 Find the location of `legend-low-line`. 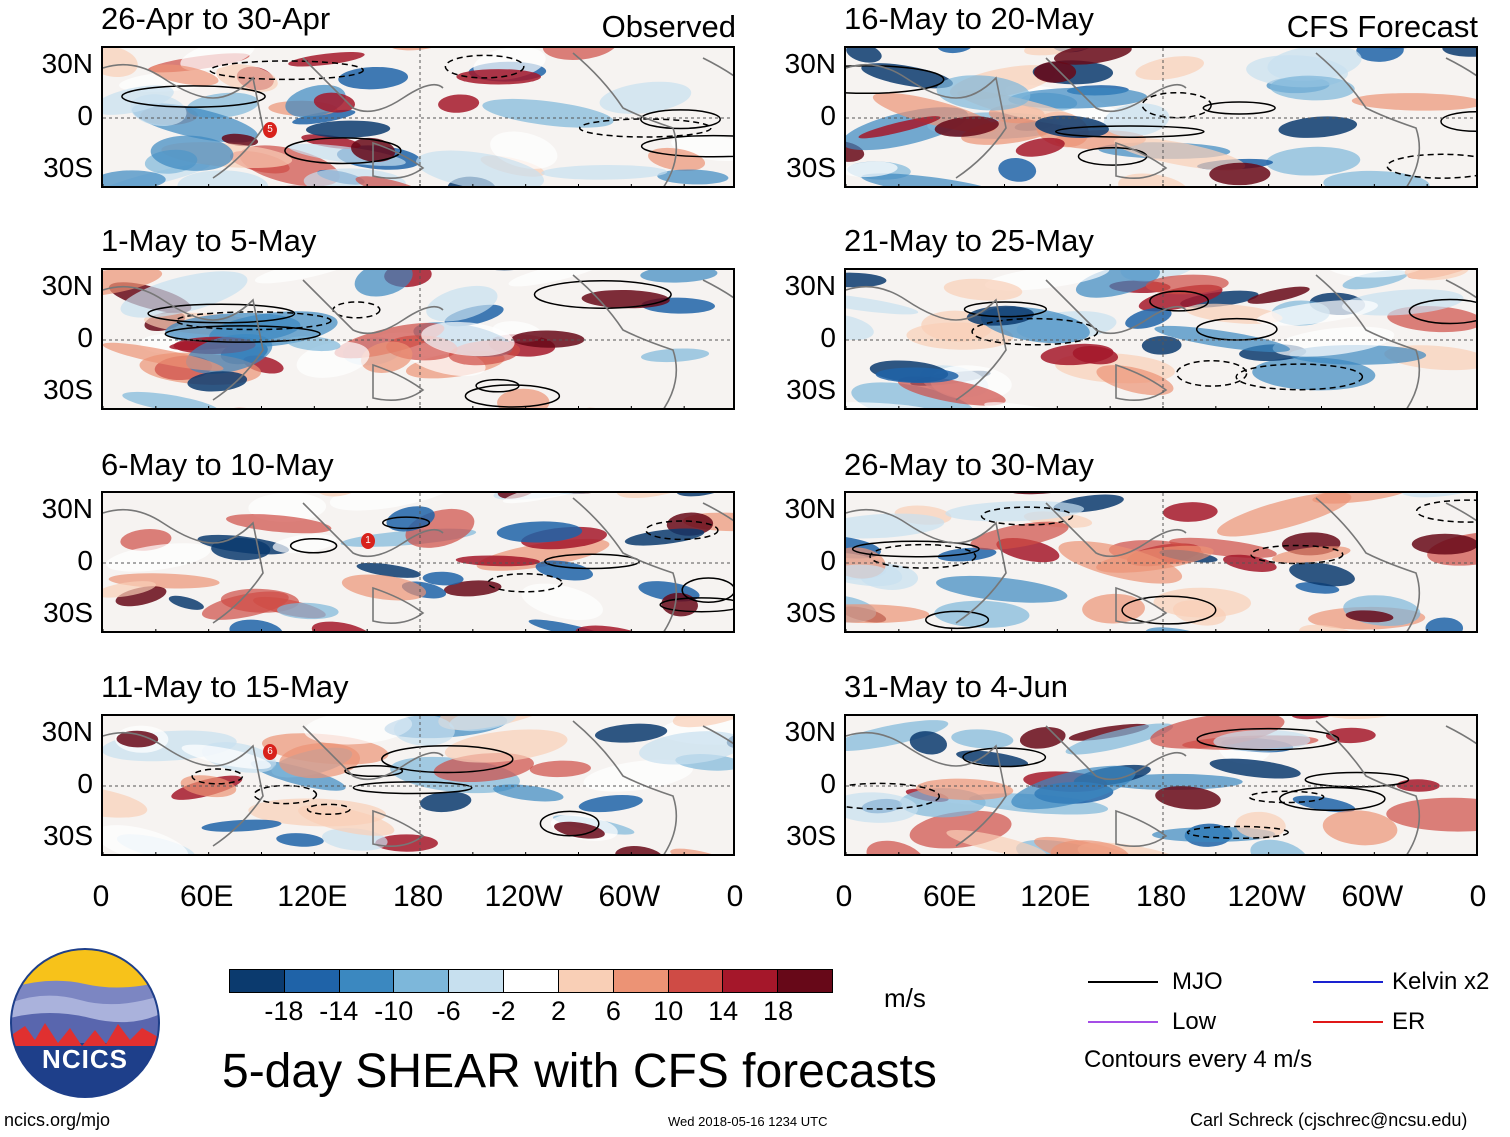

legend-low-line is located at coordinates (1123, 1022).